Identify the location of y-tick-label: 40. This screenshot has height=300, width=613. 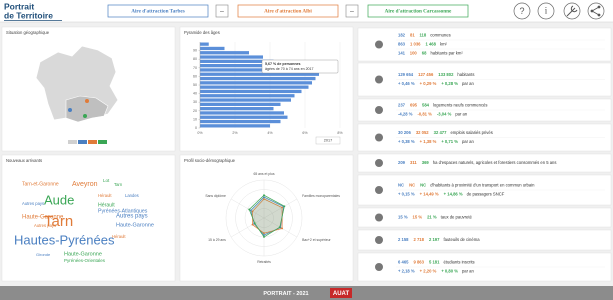
(195, 94).